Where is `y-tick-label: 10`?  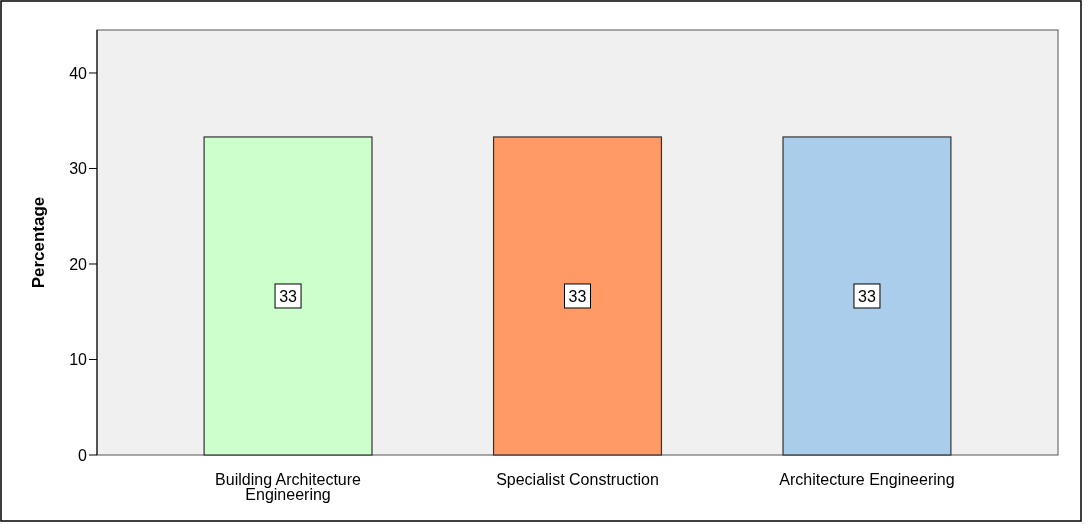
y-tick-label: 10 is located at coordinates (78, 360).